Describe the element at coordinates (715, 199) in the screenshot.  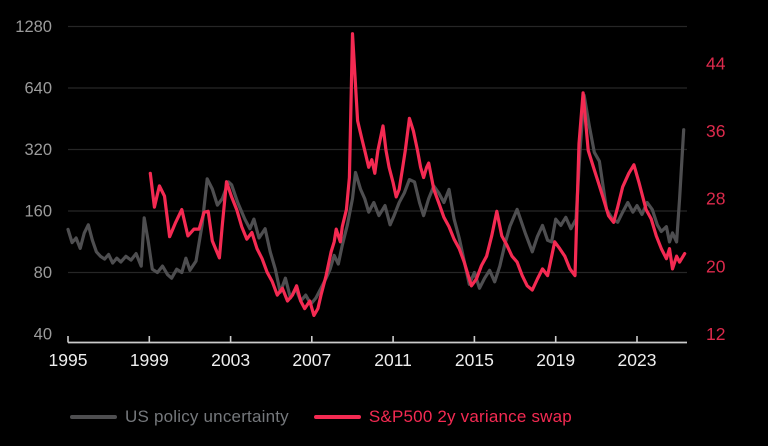
I see `right-axis-tick-label: 28` at that location.